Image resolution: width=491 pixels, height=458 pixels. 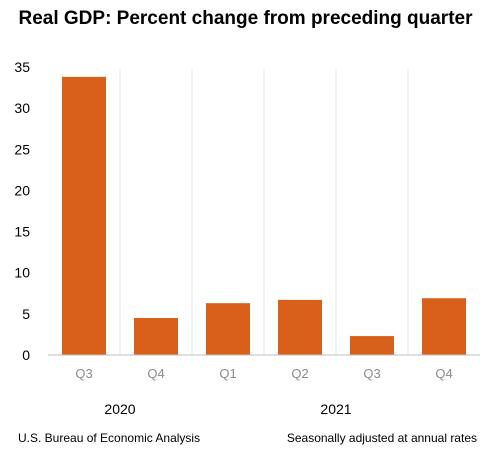 I want to click on y-tick-label: 10, so click(x=22, y=273).